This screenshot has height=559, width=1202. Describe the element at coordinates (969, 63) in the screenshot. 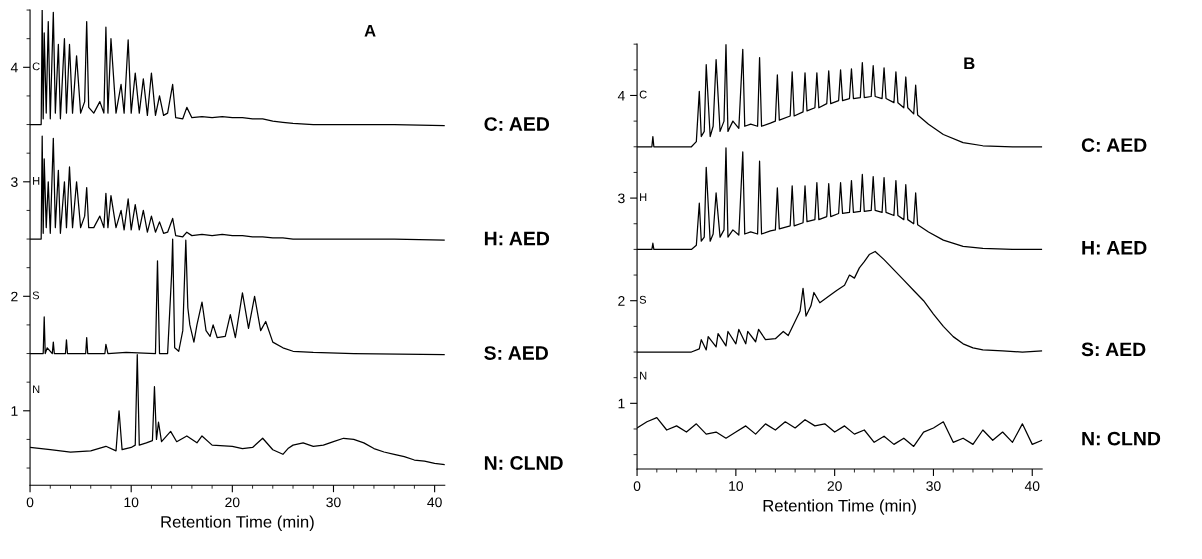

I see `text: B` at that location.